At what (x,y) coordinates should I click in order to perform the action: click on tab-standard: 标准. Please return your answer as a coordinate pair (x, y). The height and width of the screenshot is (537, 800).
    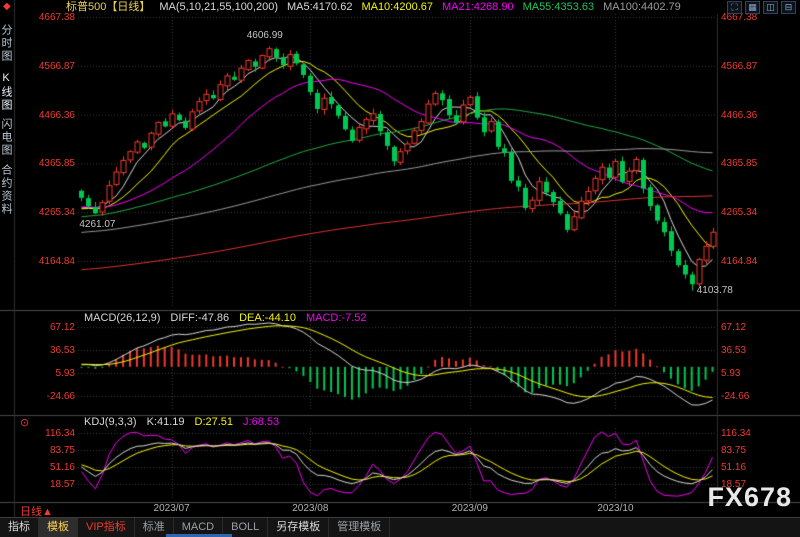
    Looking at the image, I should click on (154, 527).